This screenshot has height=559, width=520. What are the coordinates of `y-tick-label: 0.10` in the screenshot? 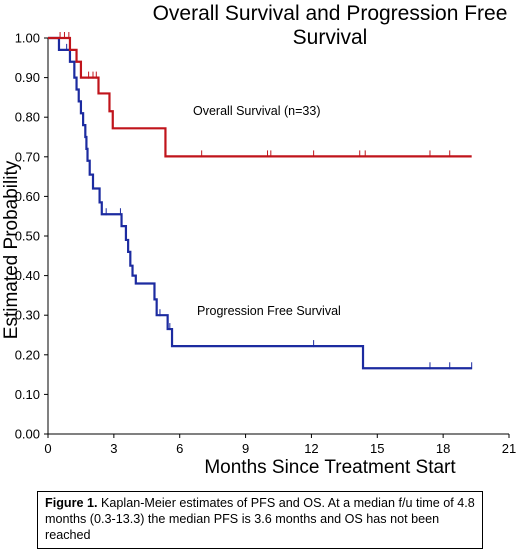 It's located at (27, 394).